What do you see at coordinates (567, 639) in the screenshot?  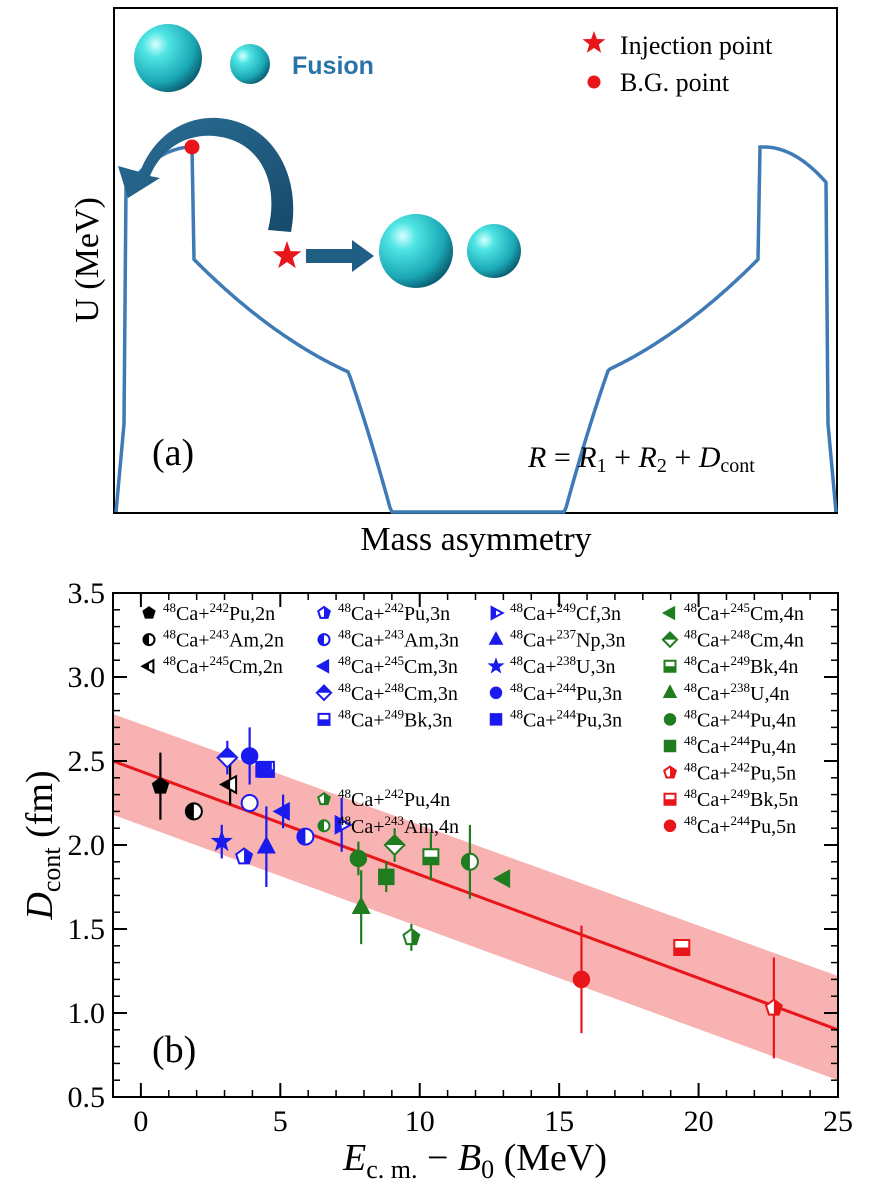 I see `legend-entry: 48Ca+237Np,3n` at bounding box center [567, 639].